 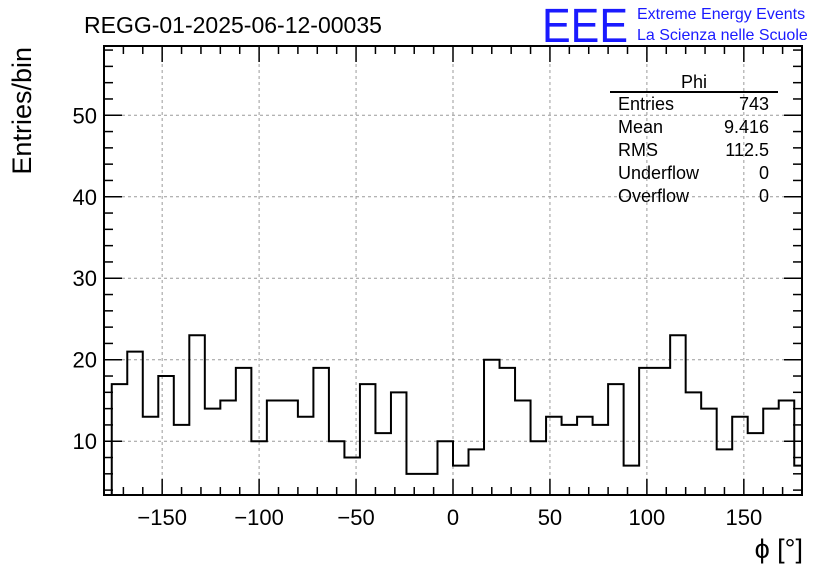 I want to click on logo-text: EEE, so click(x=585, y=26).